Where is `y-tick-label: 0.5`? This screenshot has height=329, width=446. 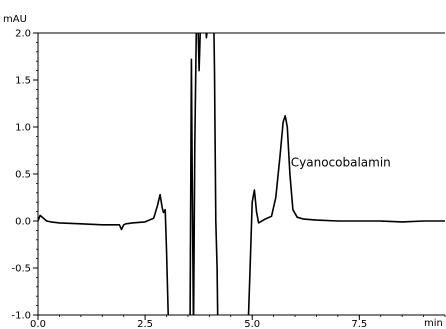
y-tick-label: 0.5 is located at coordinates (23, 175).